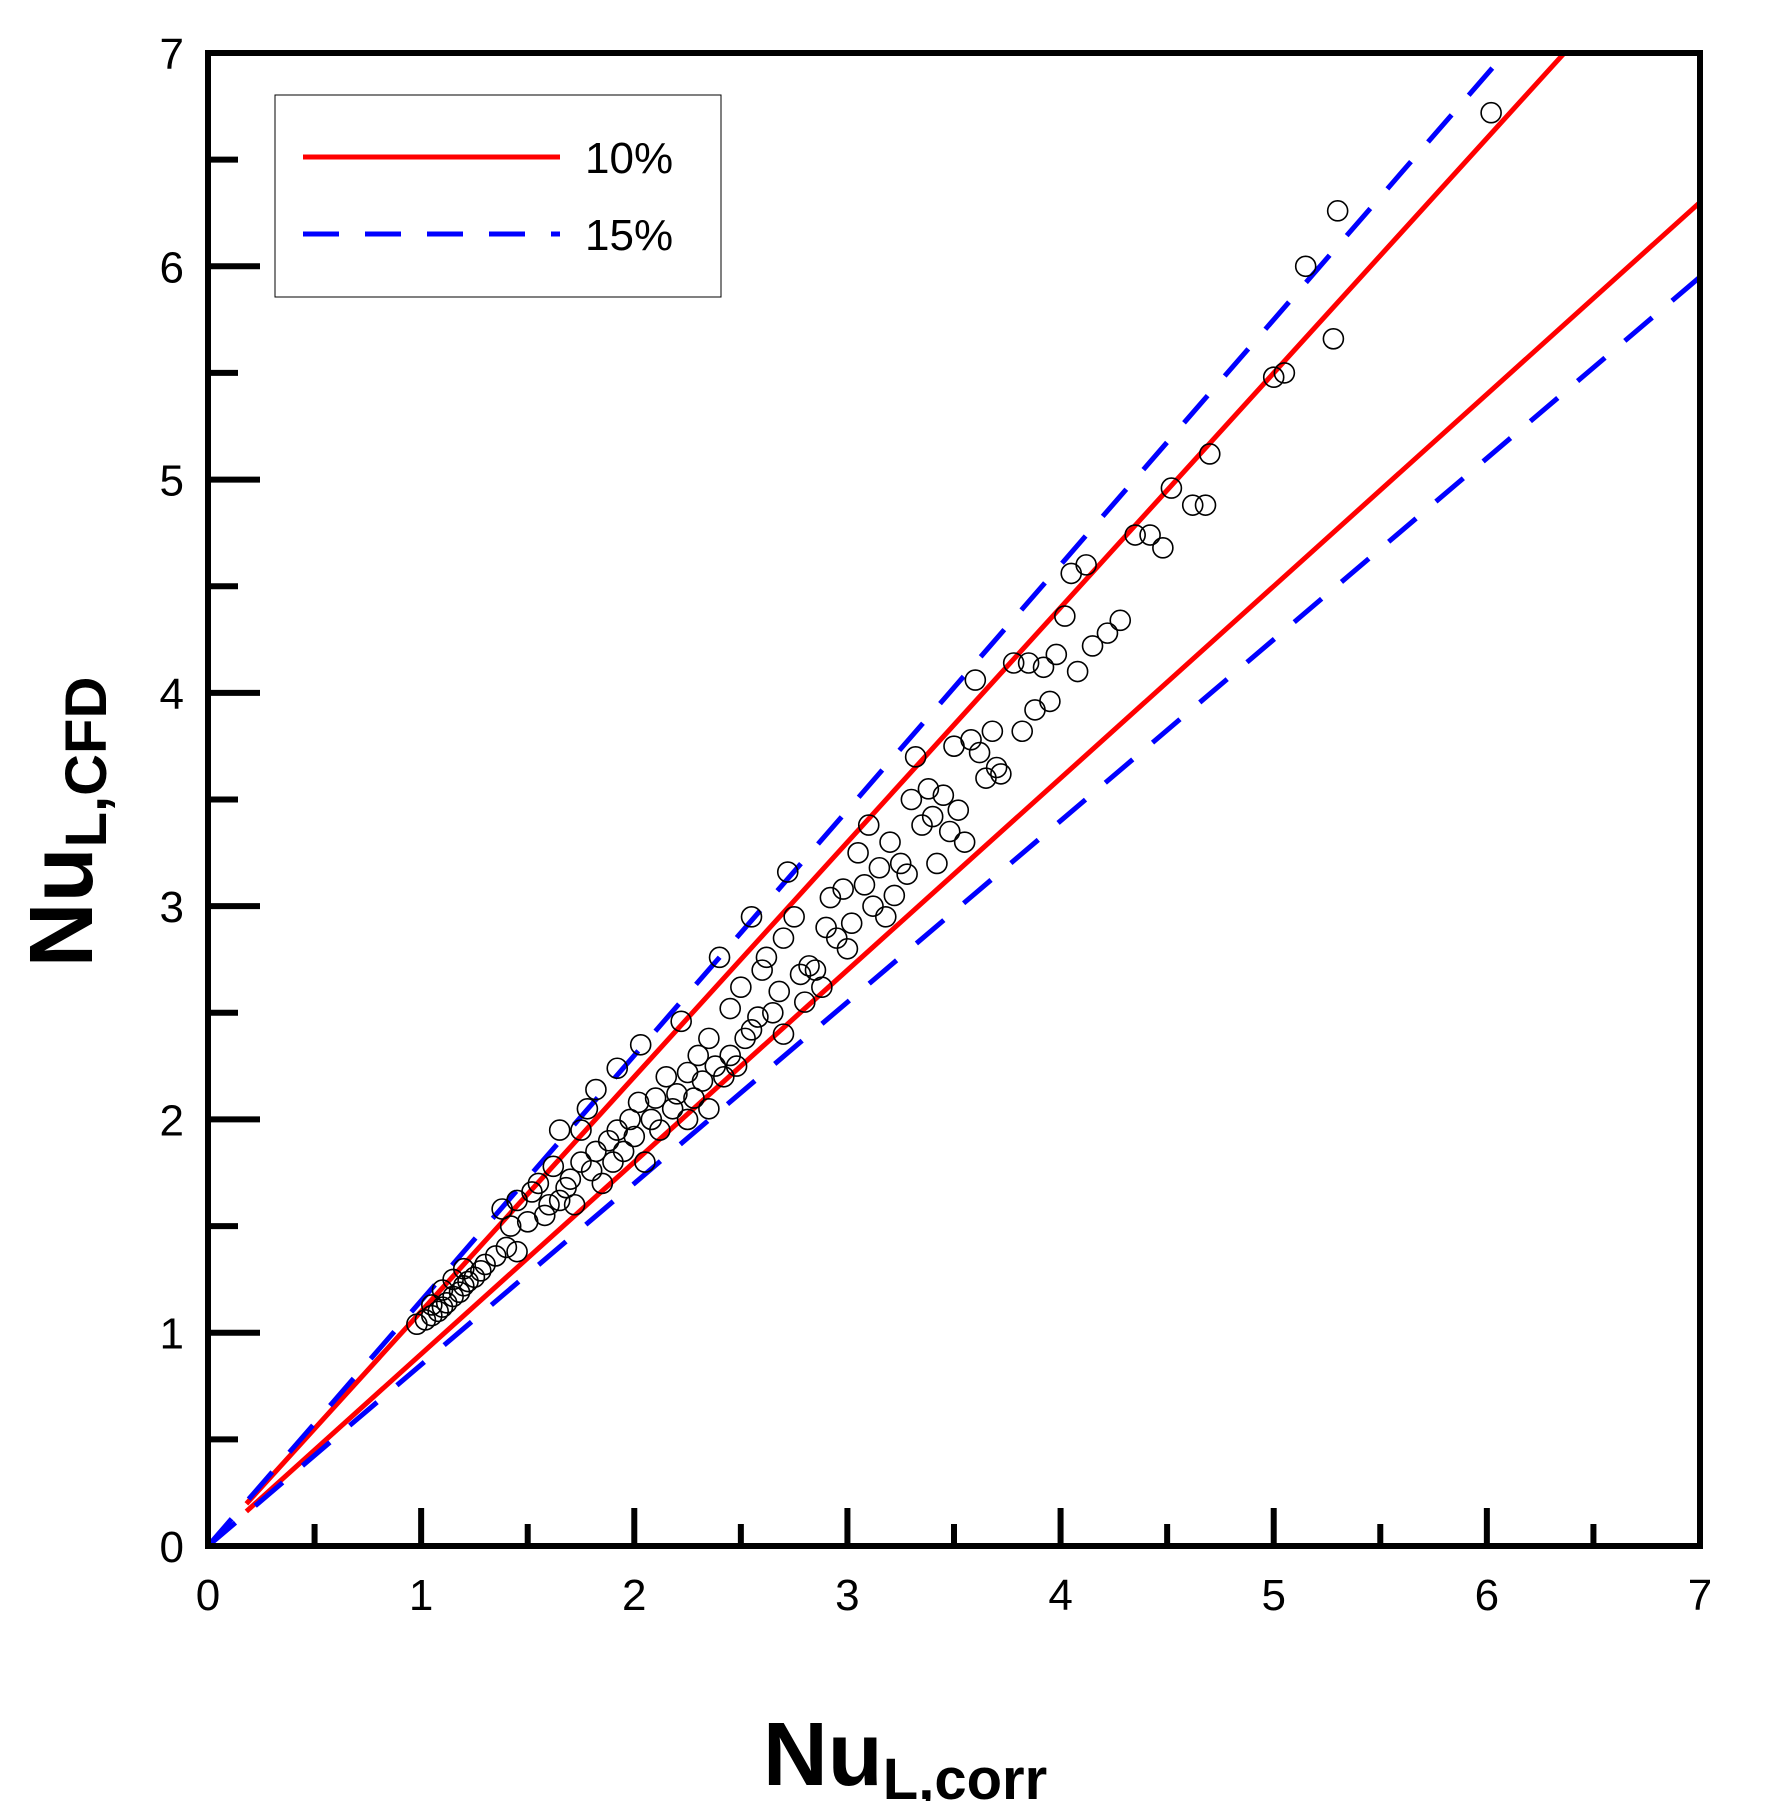 The width and height of the screenshot is (1773, 1801). I want to click on y-tick-label-6: 6, so click(172, 267).